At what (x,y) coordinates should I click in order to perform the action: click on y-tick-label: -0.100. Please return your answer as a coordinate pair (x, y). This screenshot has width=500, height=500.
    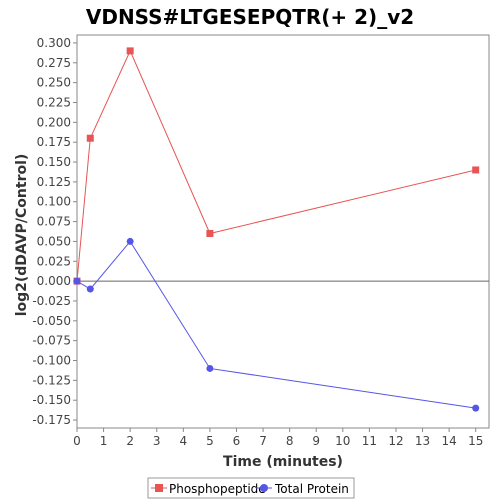
    Looking at the image, I should click on (51, 361).